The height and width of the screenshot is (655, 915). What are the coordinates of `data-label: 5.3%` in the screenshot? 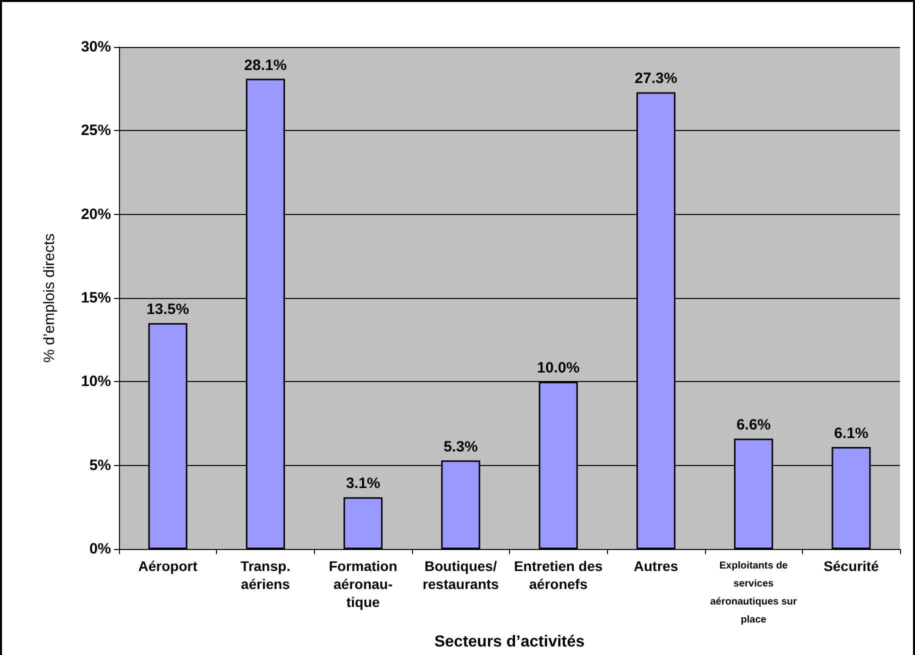 It's located at (461, 447).